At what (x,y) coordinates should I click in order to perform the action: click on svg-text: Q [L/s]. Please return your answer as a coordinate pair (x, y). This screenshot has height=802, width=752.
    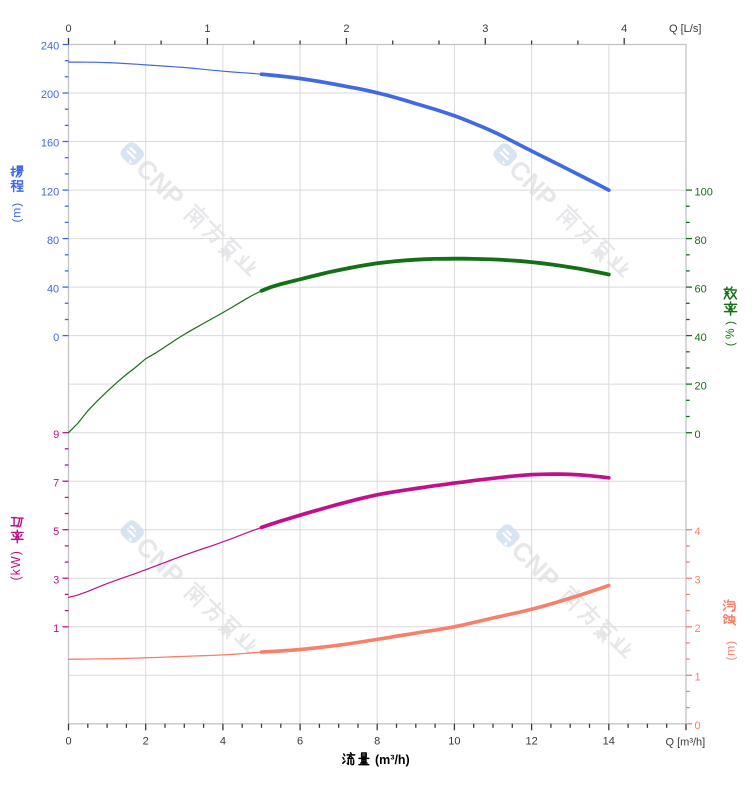
    Looking at the image, I should click on (685, 29).